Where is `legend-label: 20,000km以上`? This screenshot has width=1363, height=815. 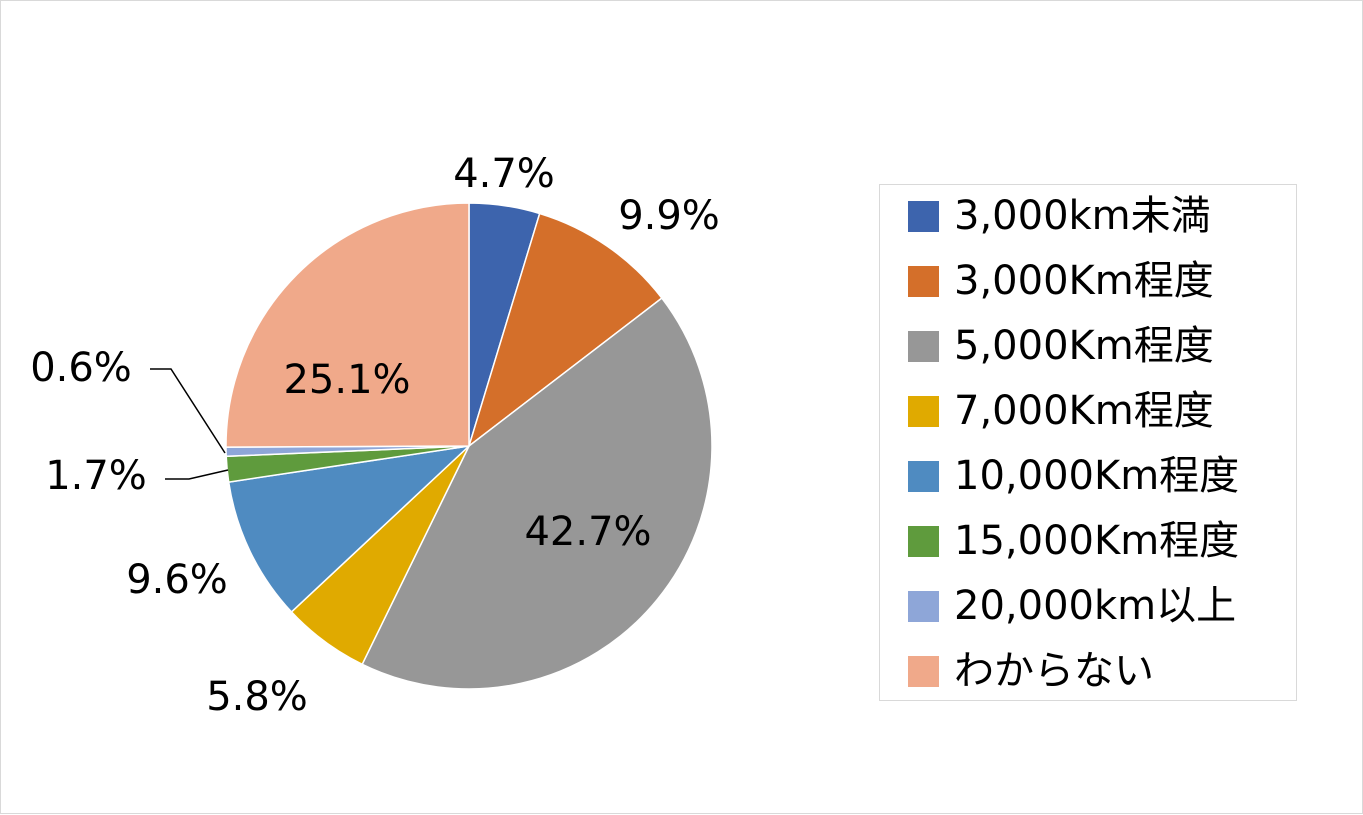 legend-label: 20,000km以上 is located at coordinates (1095, 606).